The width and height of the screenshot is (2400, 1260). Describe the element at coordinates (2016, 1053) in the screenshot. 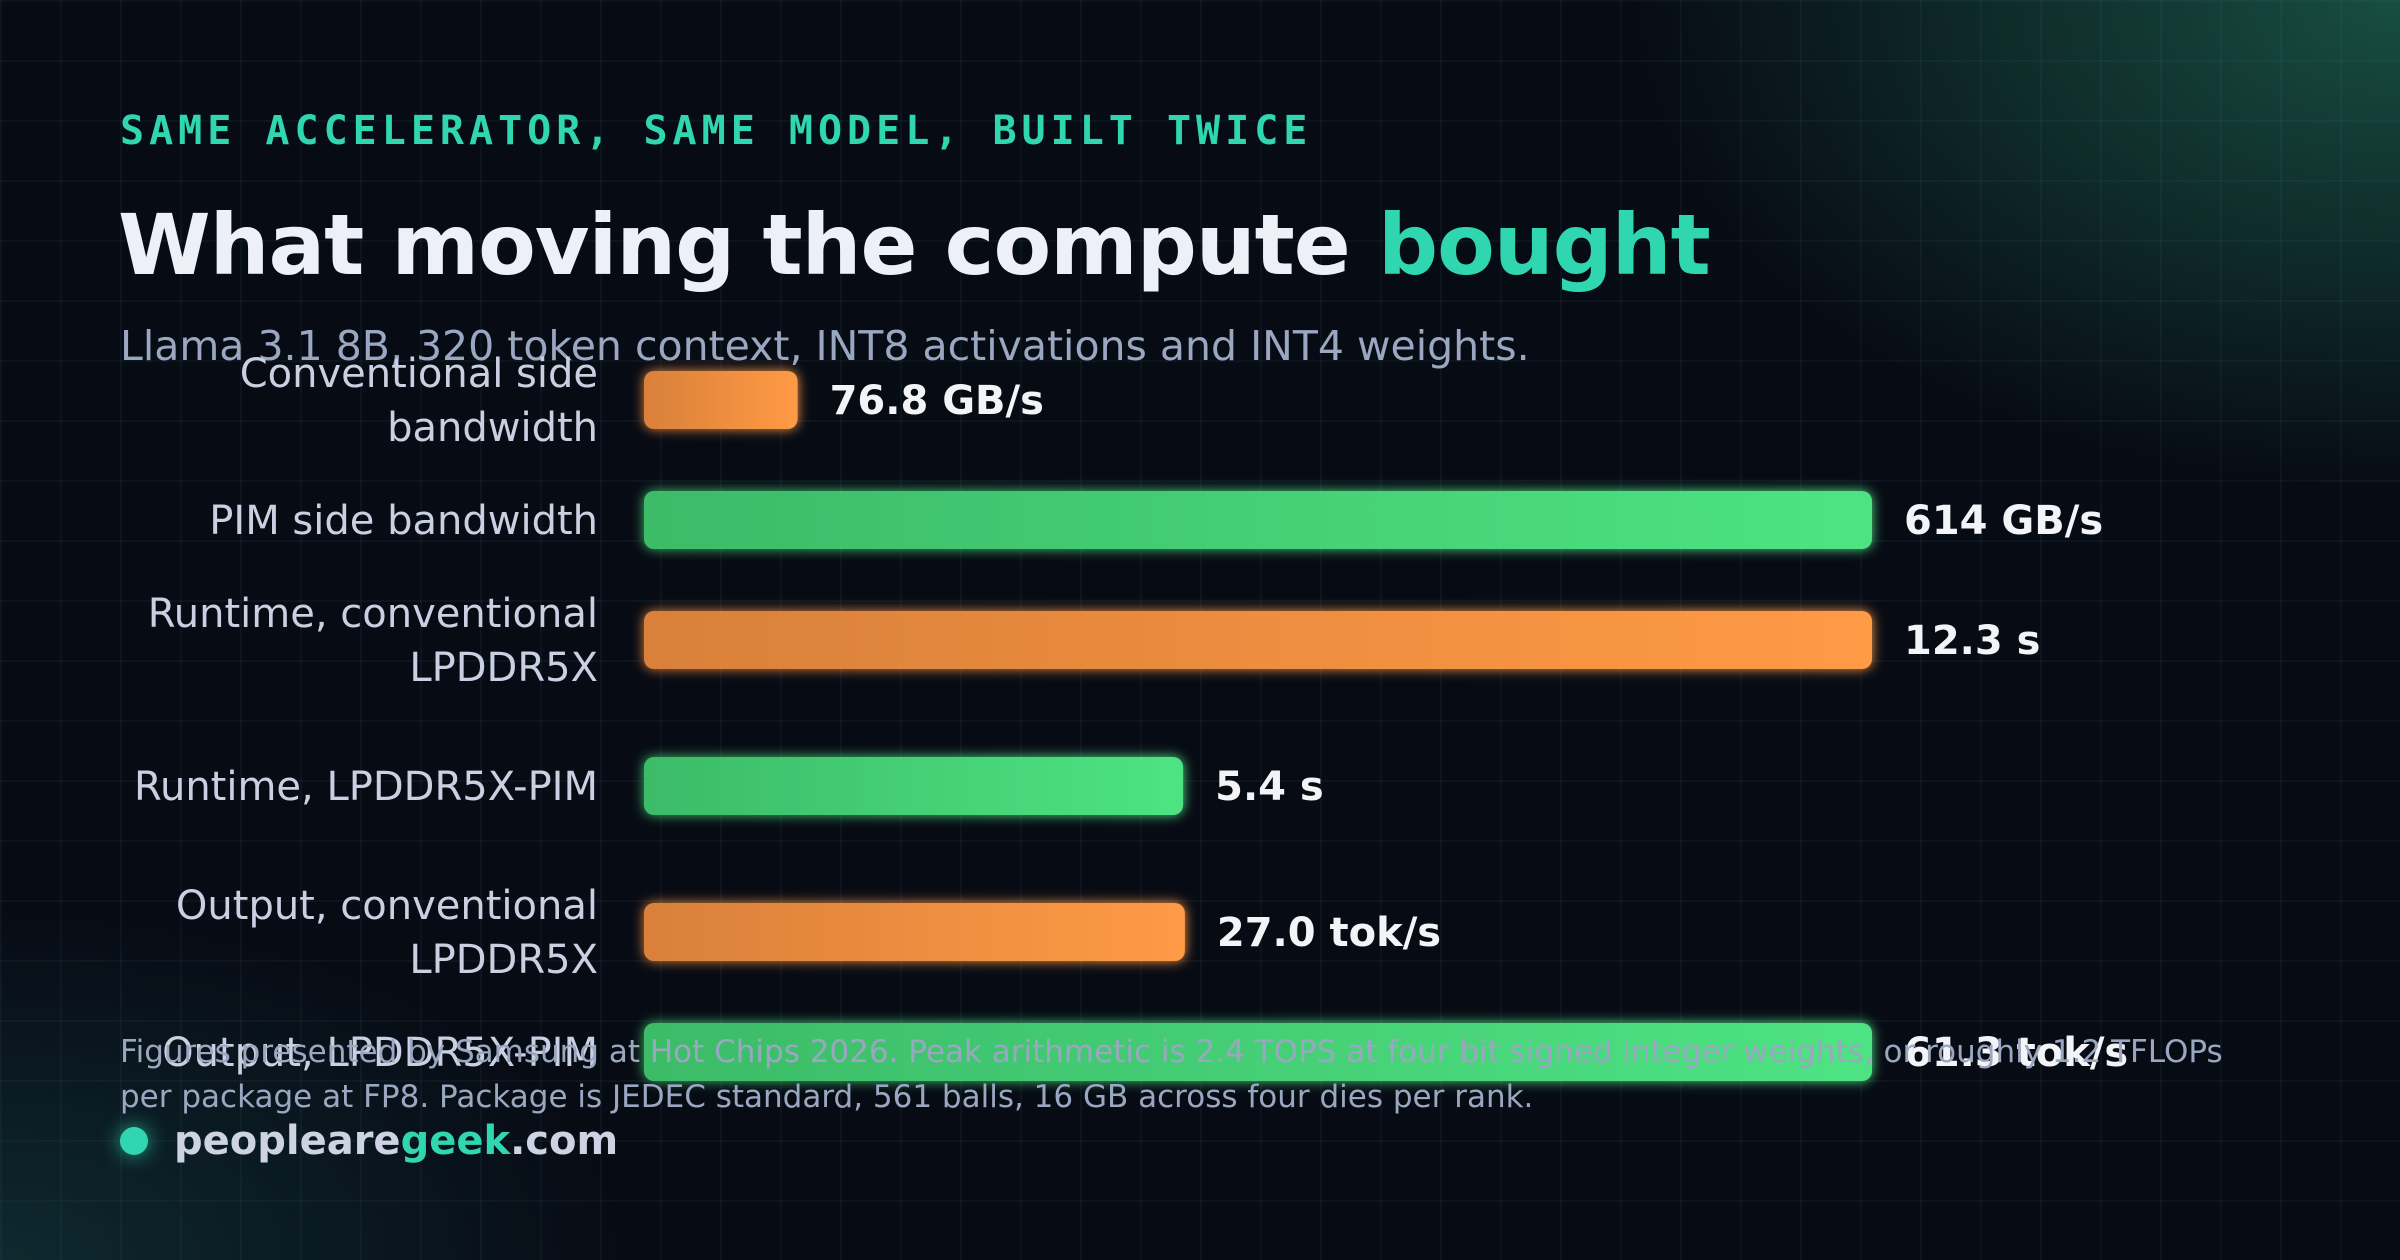

I see `value-label: 61.3 tok/s` at that location.